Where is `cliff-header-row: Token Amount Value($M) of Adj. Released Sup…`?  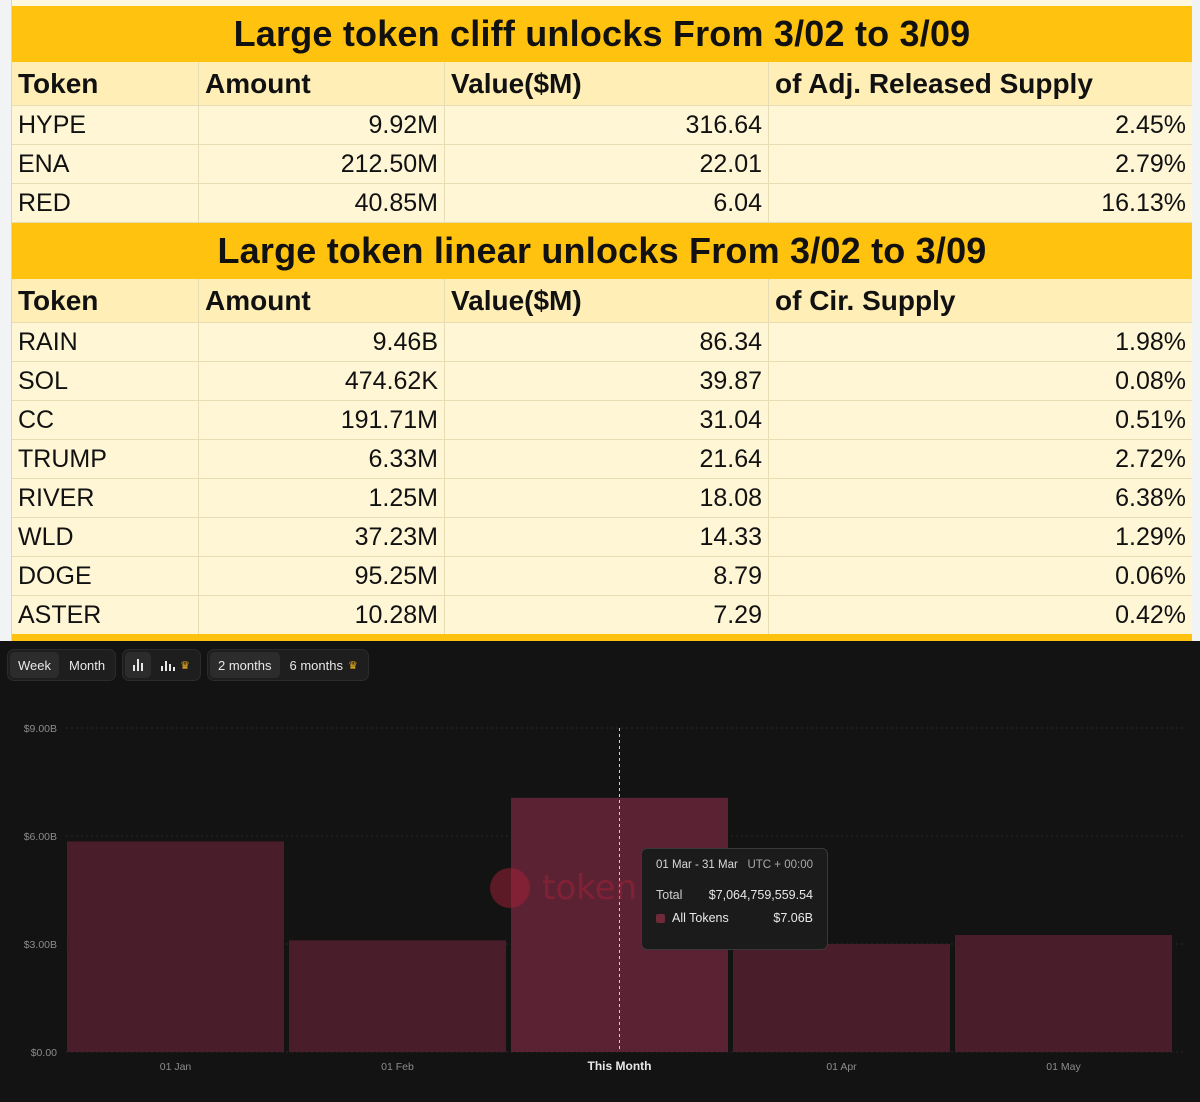
cliff-header-row: Token Amount Value($M) of Adj. Released Sup… is located at coordinates (602, 84).